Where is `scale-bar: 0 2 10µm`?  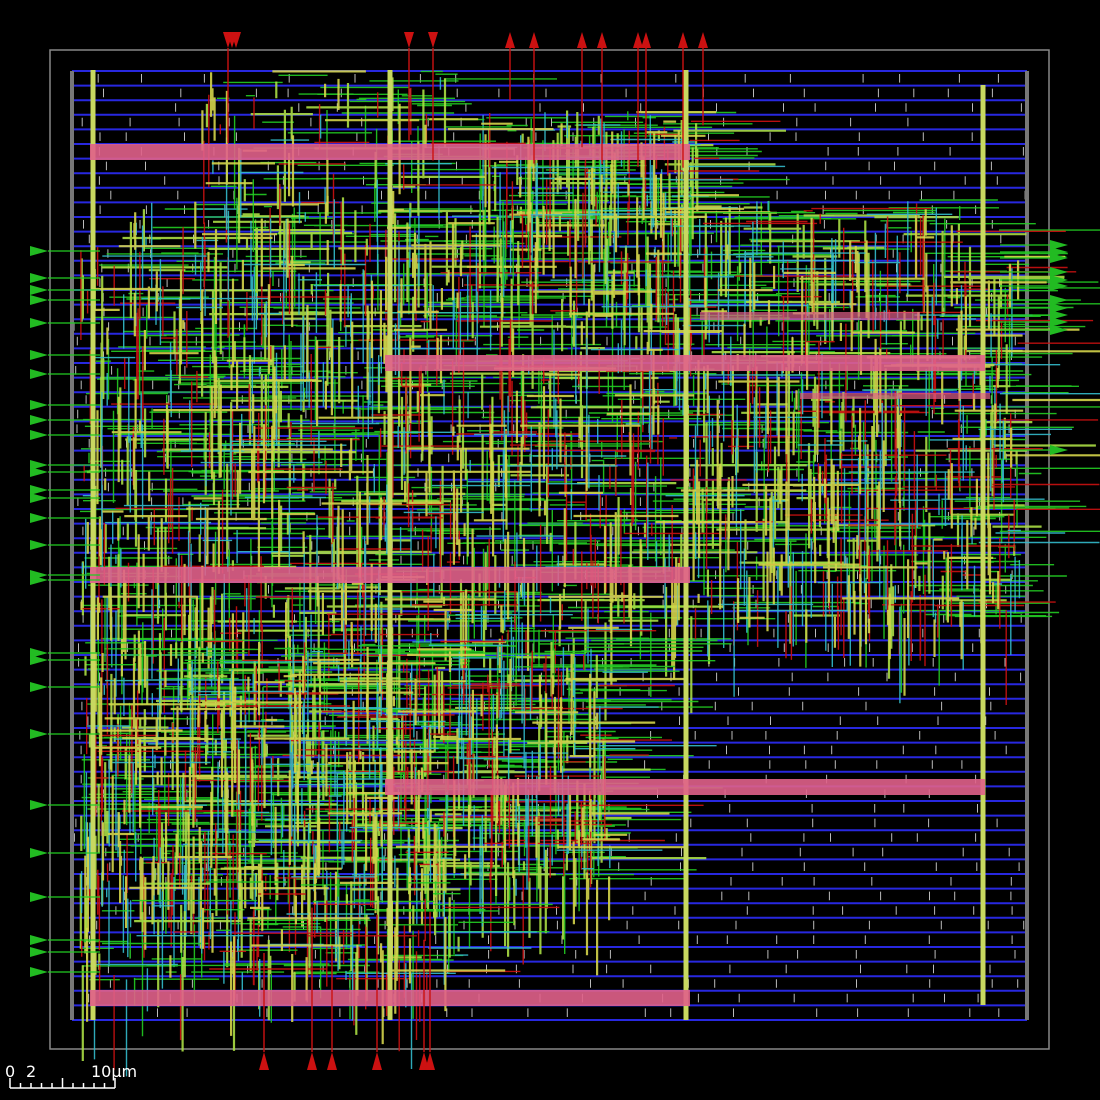
scale-bar: 0 2 10µm is located at coordinates (71, 1075).